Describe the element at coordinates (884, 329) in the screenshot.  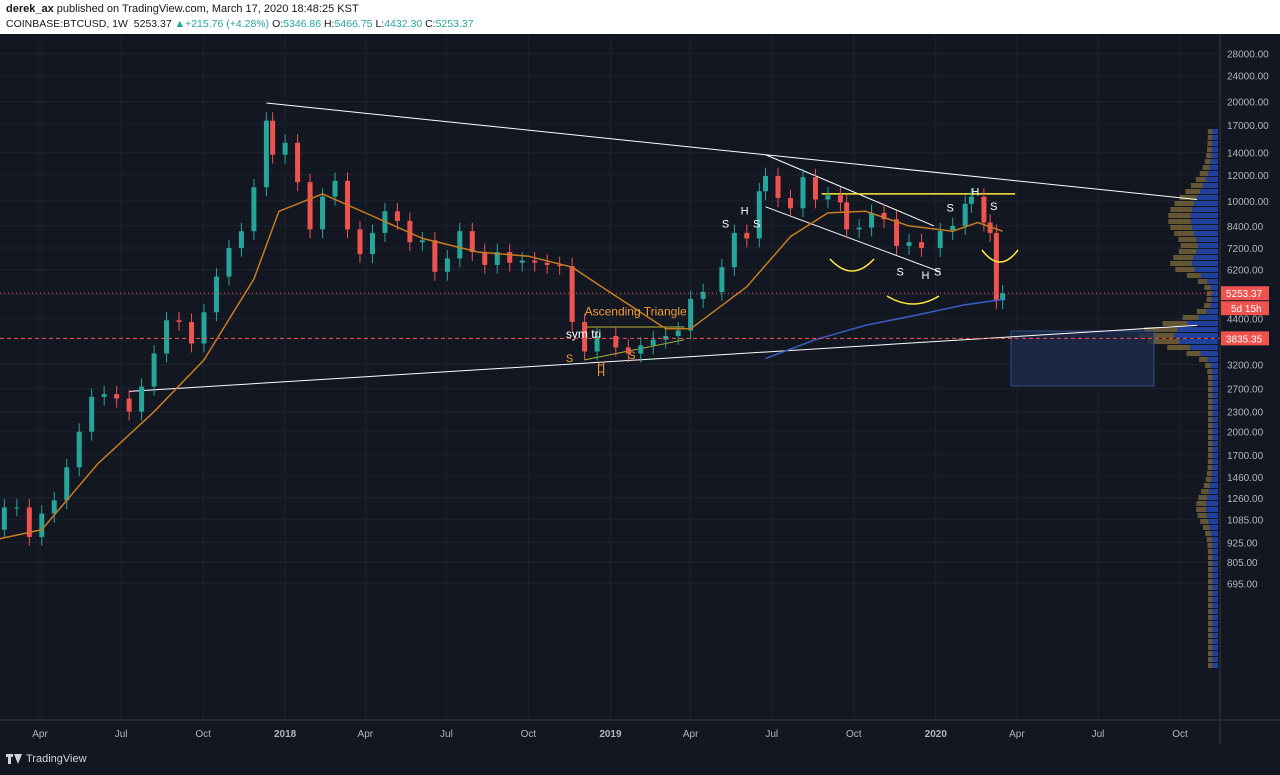
I see `moving-average-blue` at that location.